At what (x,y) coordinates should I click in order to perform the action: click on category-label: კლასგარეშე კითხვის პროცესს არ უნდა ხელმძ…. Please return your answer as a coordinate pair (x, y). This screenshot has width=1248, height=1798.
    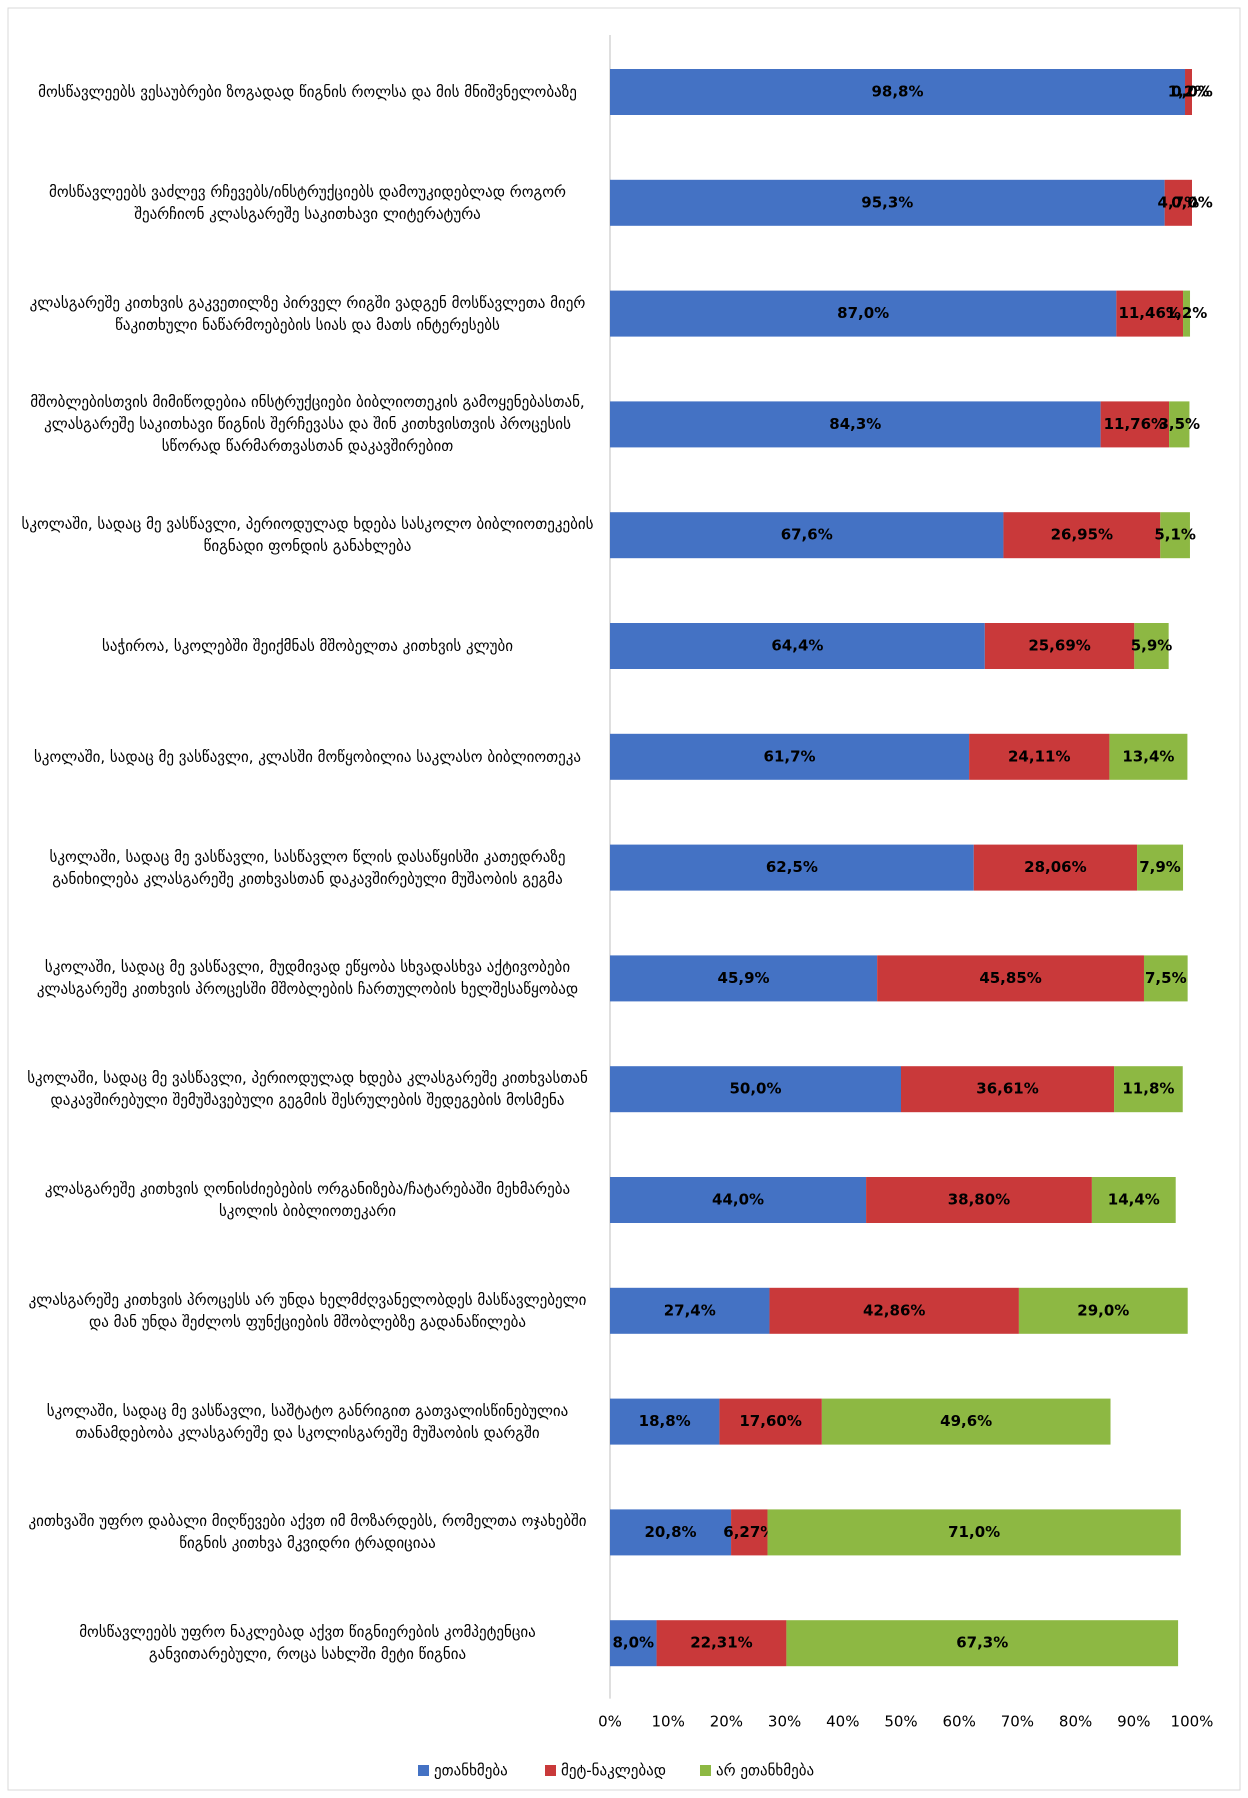
    Looking at the image, I should click on (307, 1310).